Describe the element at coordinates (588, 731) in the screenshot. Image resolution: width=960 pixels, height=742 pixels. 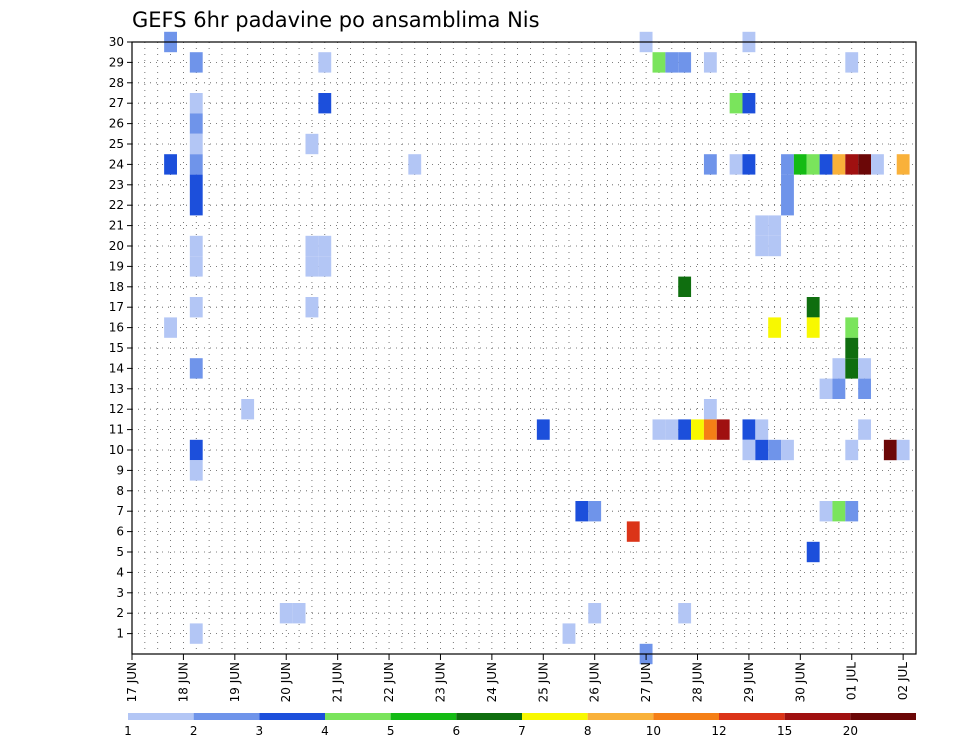
I see `legend-label: 8` at that location.